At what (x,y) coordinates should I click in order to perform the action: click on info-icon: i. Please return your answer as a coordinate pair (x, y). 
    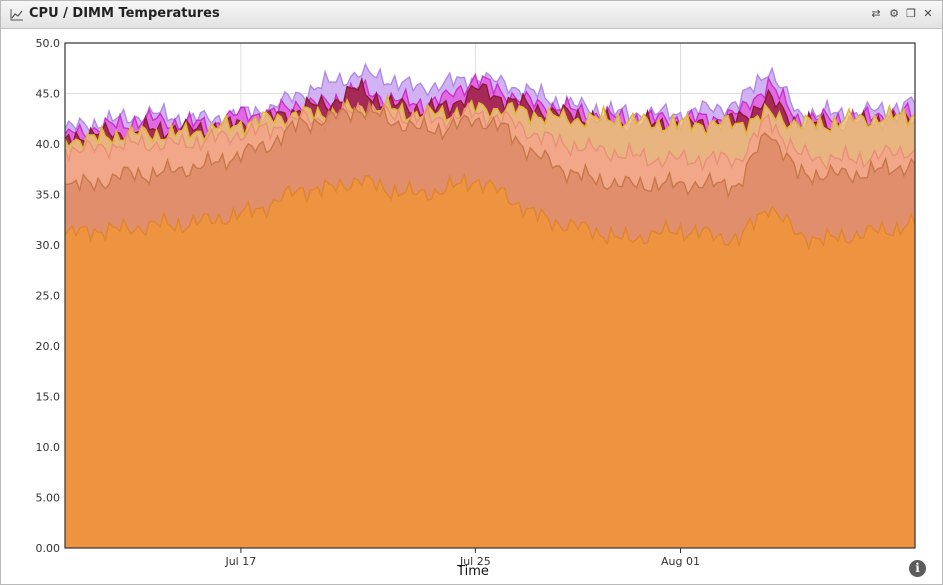
    Looking at the image, I should click on (917, 568).